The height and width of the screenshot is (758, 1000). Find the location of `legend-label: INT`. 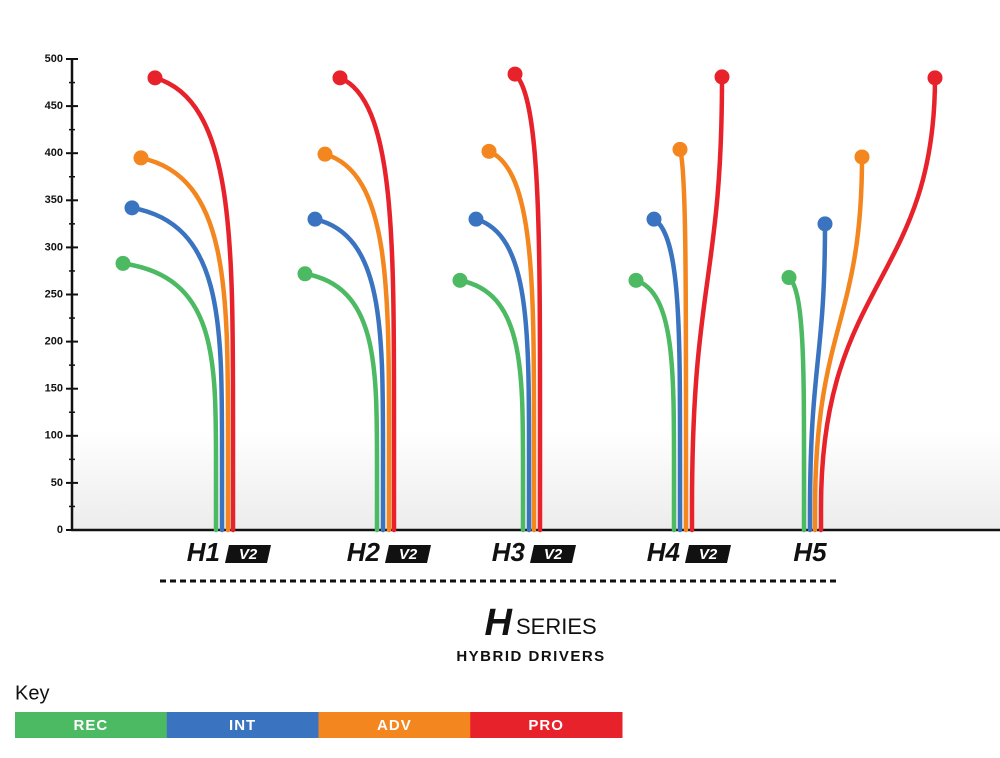

legend-label: INT is located at coordinates (242, 725).